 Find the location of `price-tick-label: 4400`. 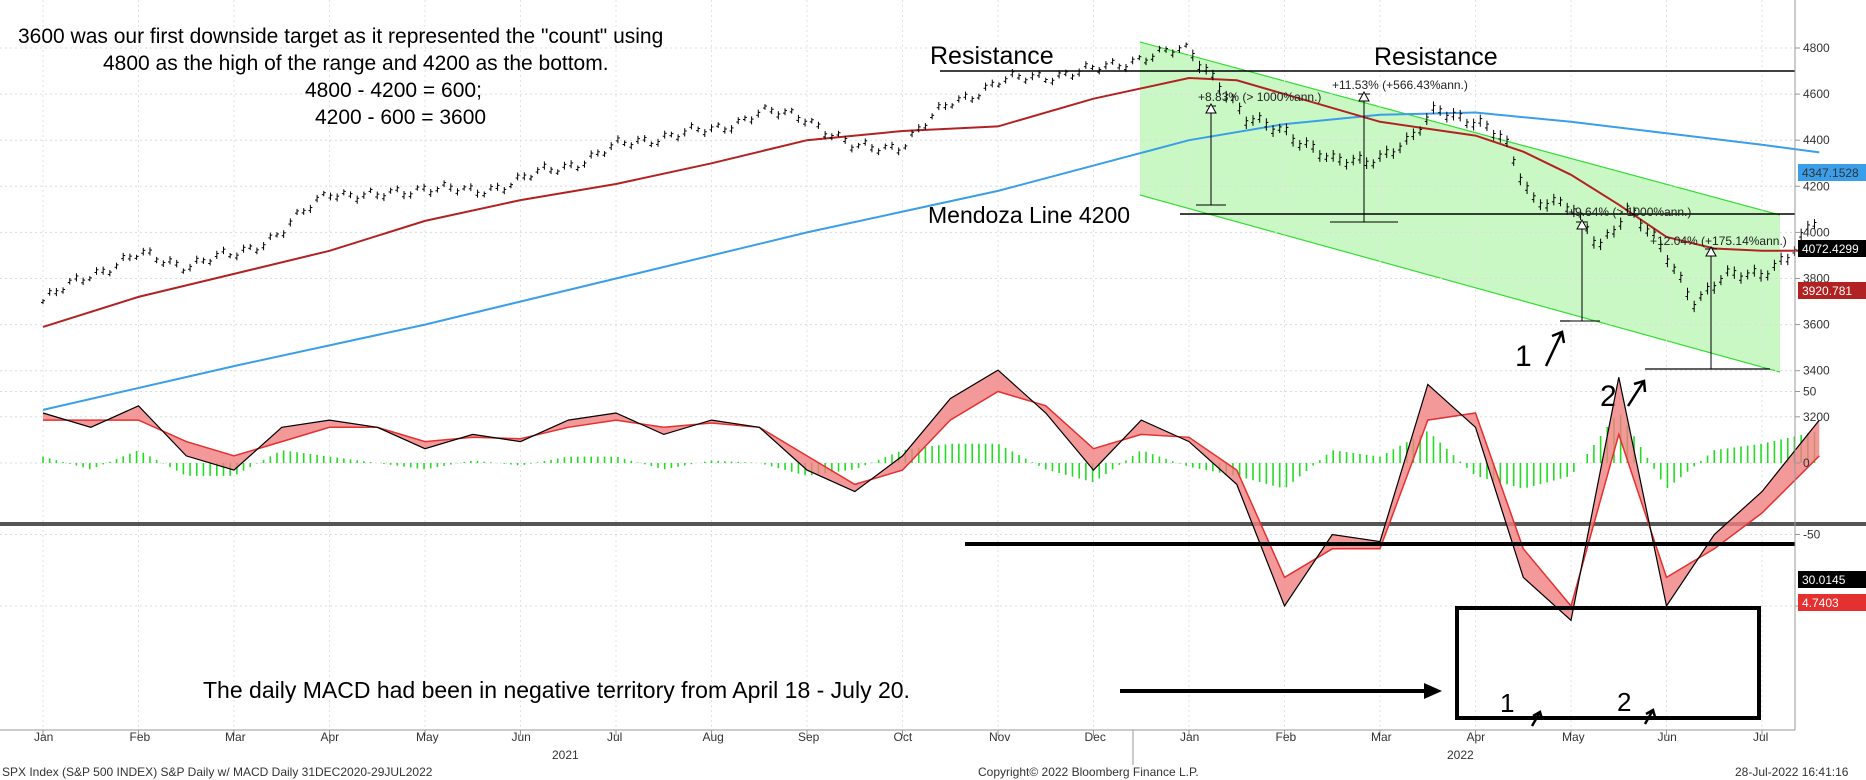

price-tick-label: 4400 is located at coordinates (1816, 140).